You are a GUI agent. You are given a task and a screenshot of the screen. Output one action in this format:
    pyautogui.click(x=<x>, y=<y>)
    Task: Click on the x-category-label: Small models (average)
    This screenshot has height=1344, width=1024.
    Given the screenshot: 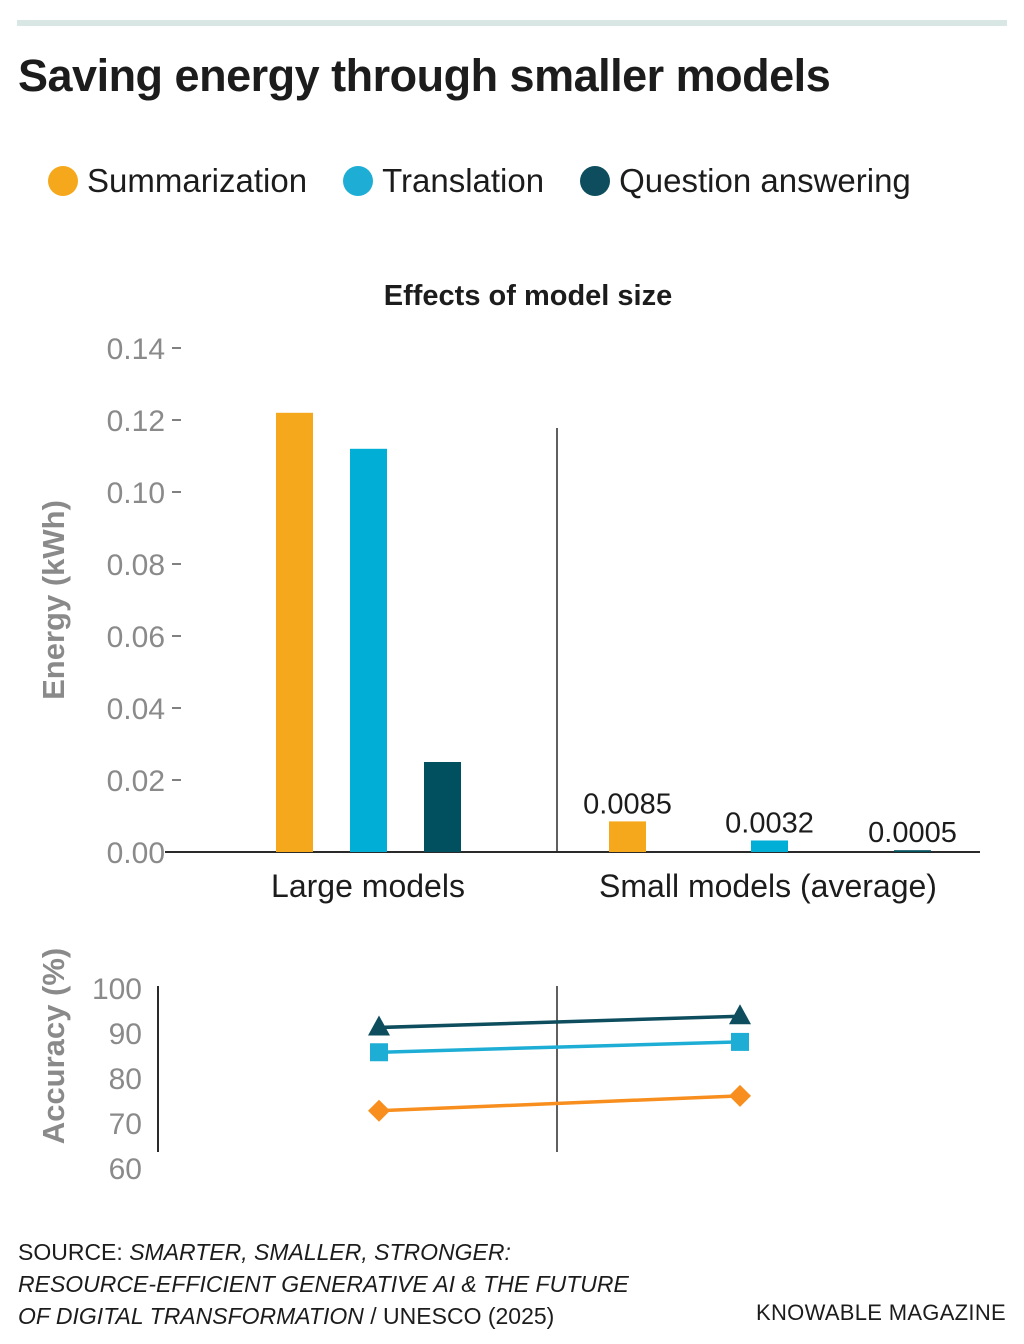 What is the action you would take?
    pyautogui.click(x=768, y=886)
    